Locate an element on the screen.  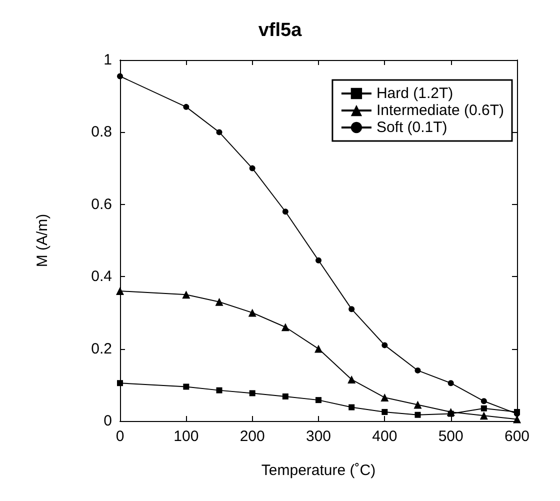
y-axis-title: M (A/m) is located at coordinates (42, 241).